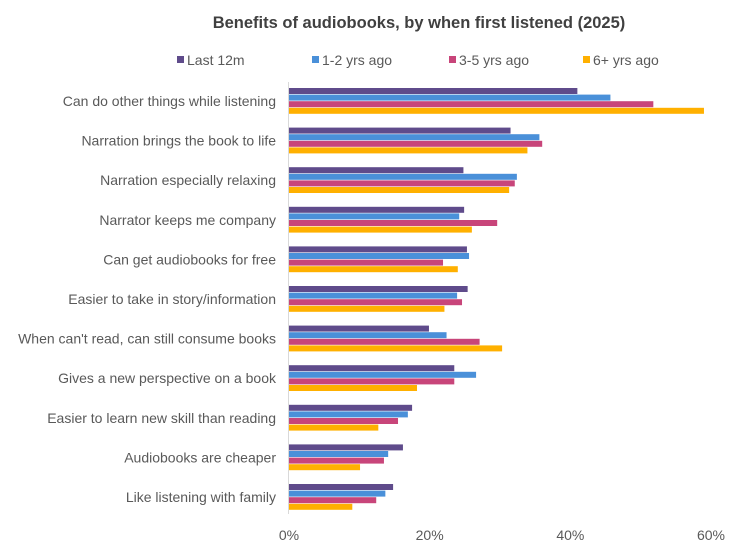 This screenshot has width=752, height=557. Describe the element at coordinates (502, 535) in the screenshot. I see `x-axis-ticks: 0% 20% 40% 60%` at that location.